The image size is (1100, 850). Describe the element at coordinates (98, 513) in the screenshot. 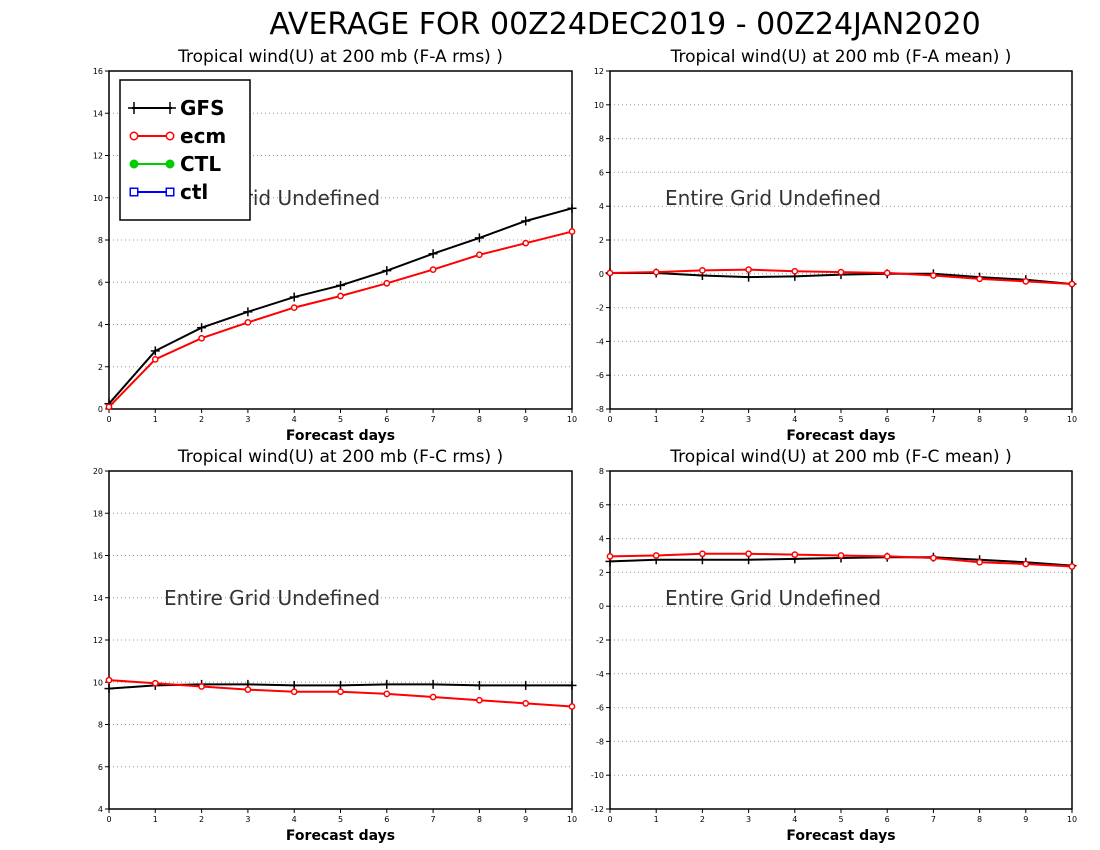

I see `y-tick-label: 18` at that location.